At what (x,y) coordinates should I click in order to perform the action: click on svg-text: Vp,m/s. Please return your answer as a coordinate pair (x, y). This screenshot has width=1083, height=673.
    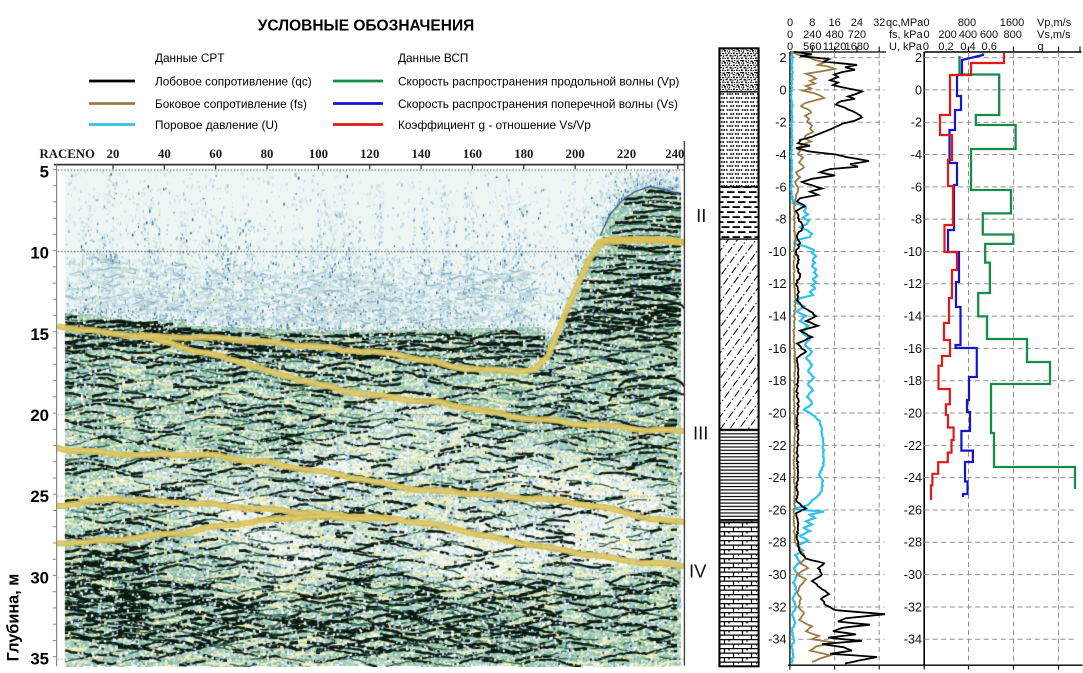
    Looking at the image, I should click on (1054, 23).